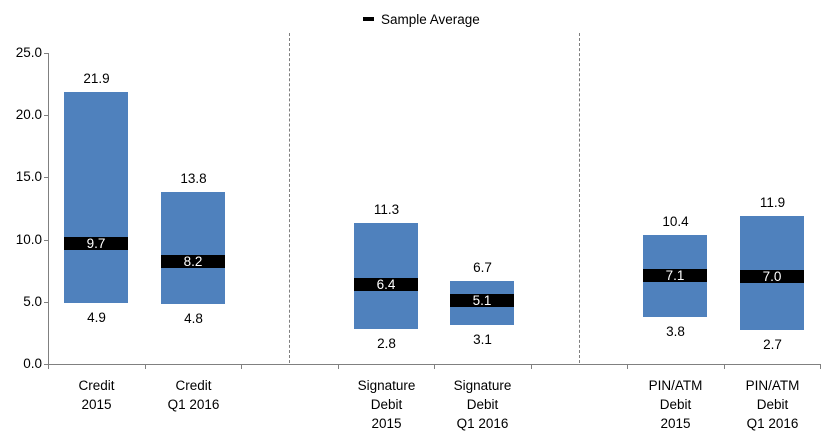  Describe the element at coordinates (32, 301) in the screenshot. I see `y-axis-tick-label: 5.0` at that location.